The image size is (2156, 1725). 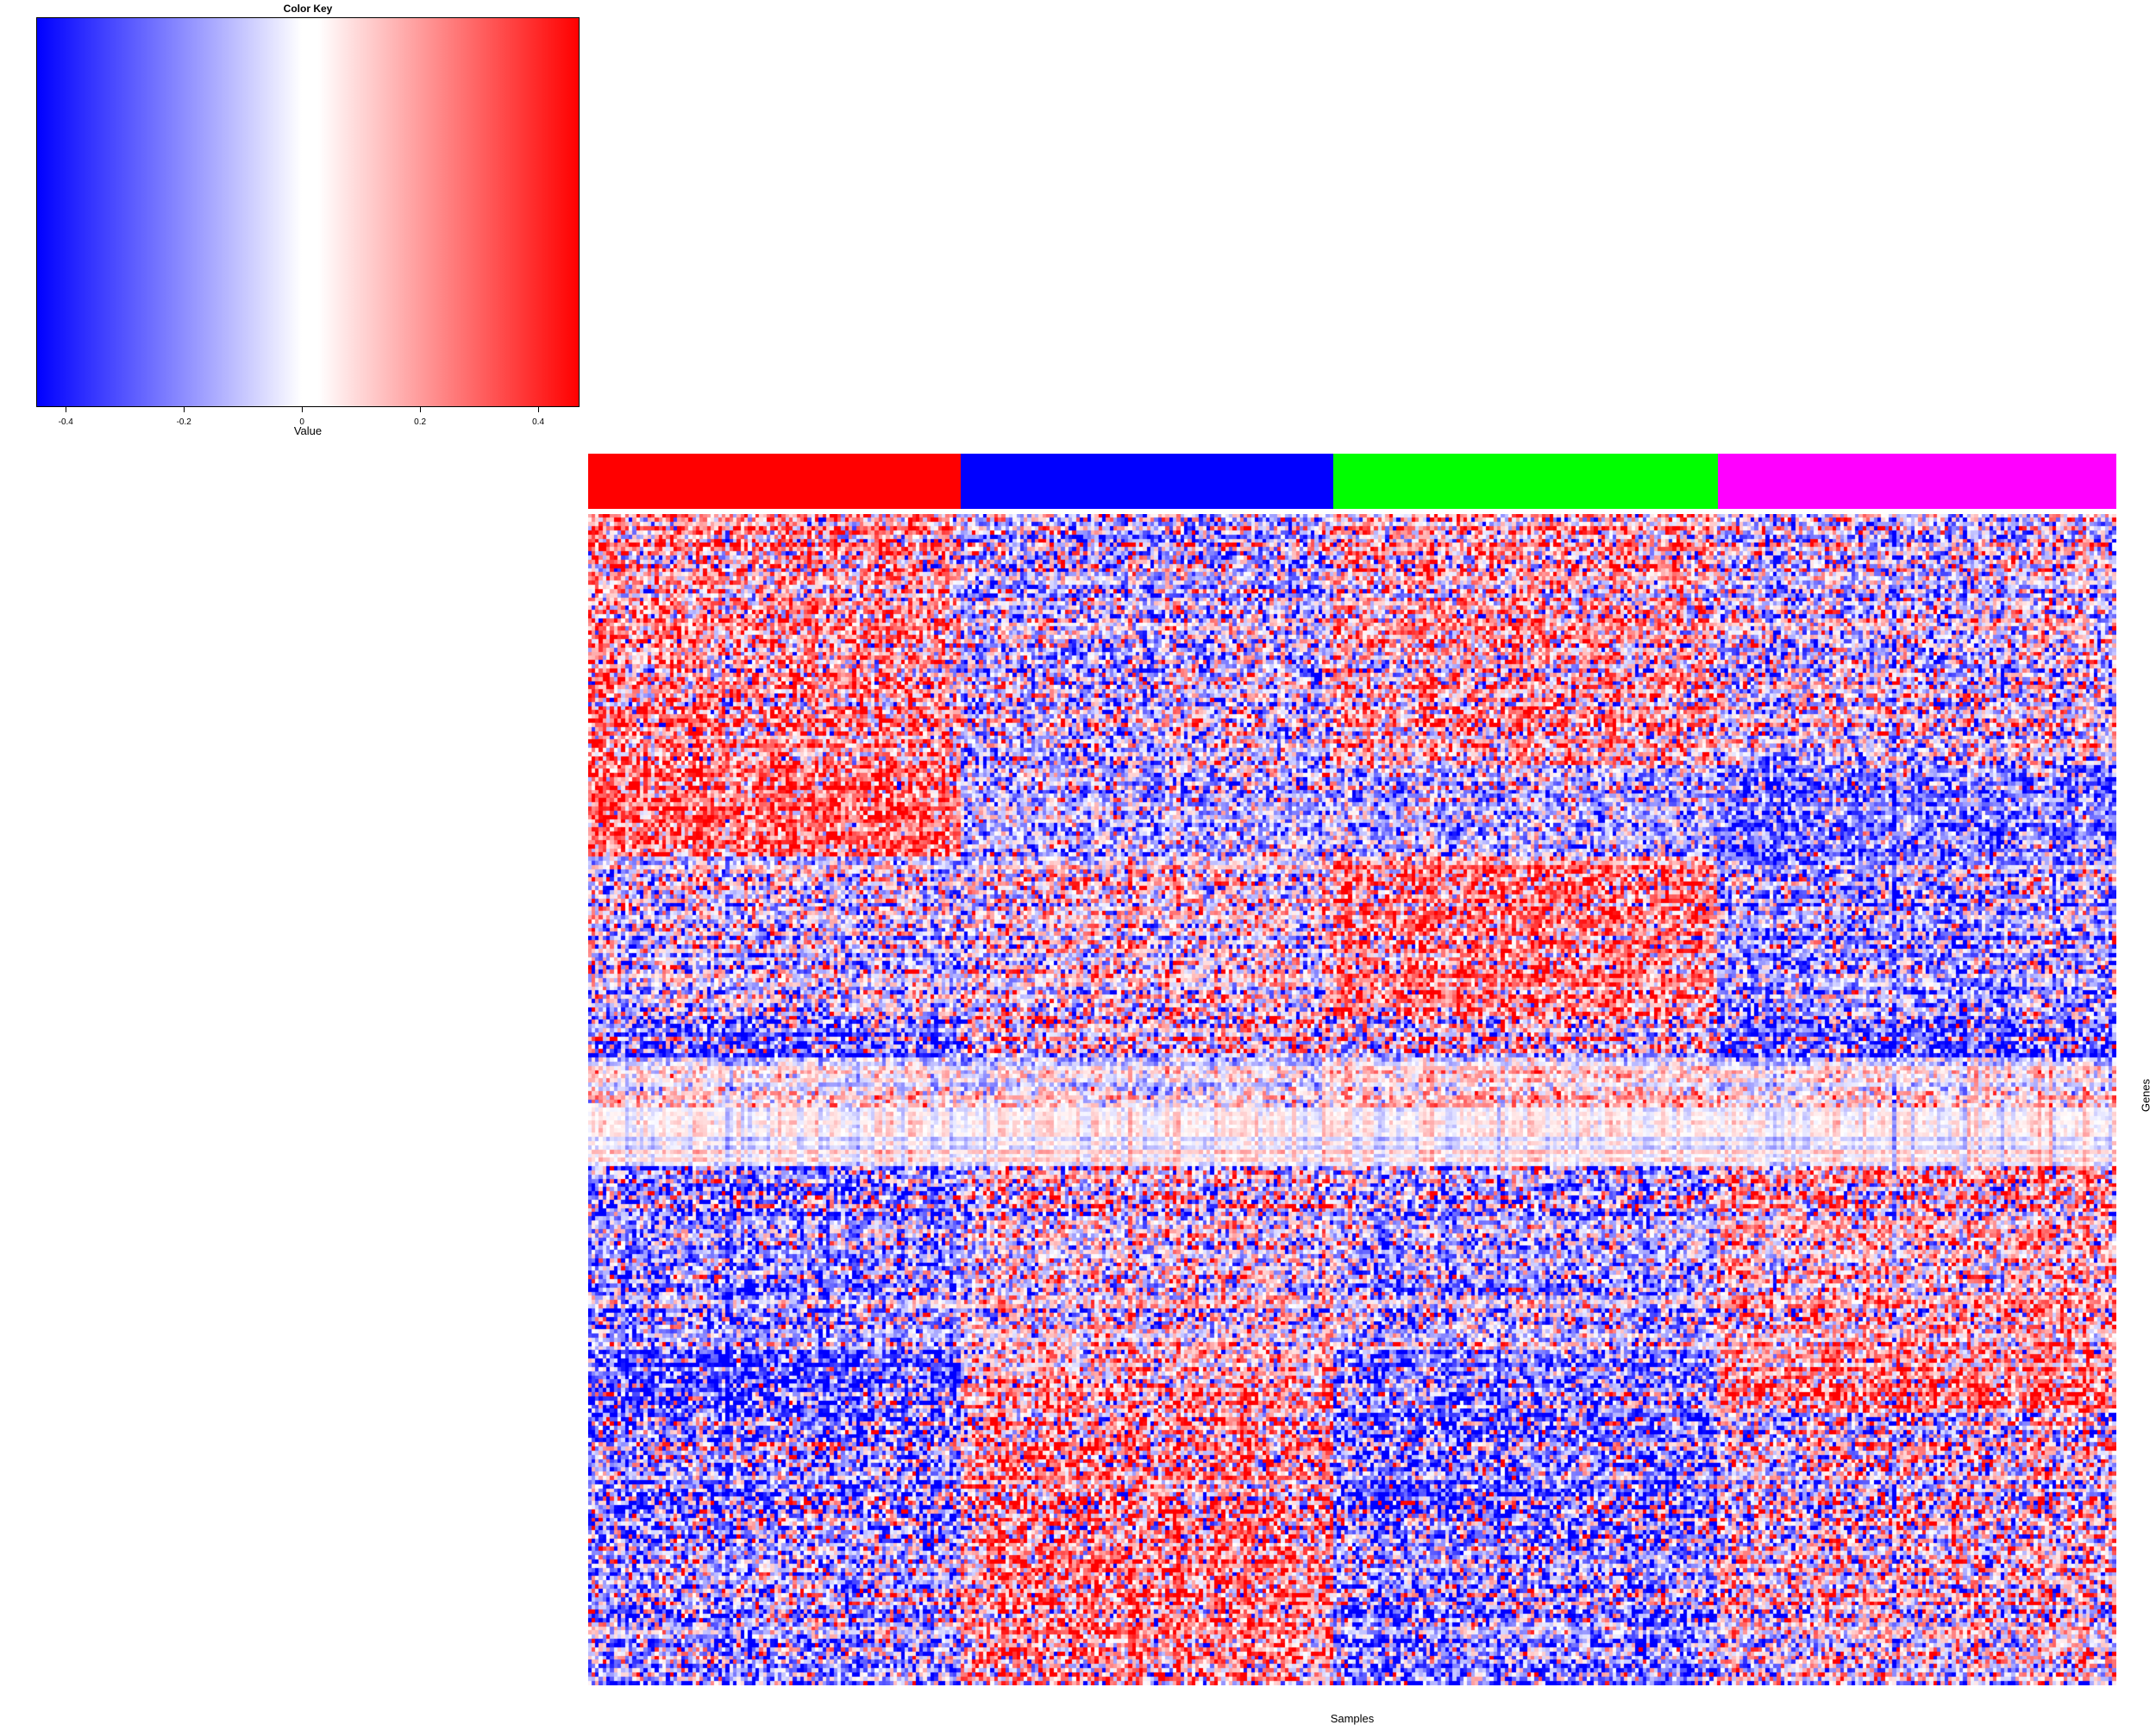 What do you see at coordinates (308, 420) in the screenshot?
I see `color-key-axis: -0.4 -0.2 0 0.2 0.4` at bounding box center [308, 420].